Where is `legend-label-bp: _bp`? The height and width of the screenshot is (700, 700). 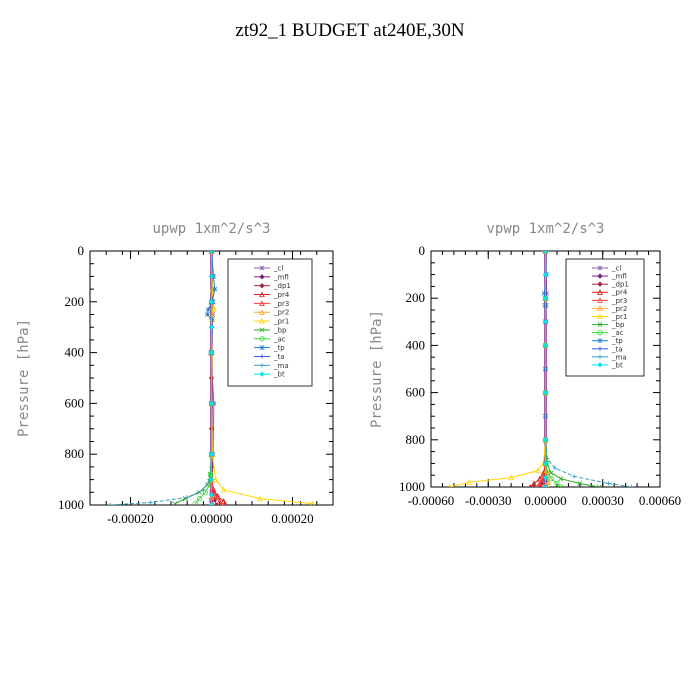 legend-label-bp: _bp is located at coordinates (280, 330).